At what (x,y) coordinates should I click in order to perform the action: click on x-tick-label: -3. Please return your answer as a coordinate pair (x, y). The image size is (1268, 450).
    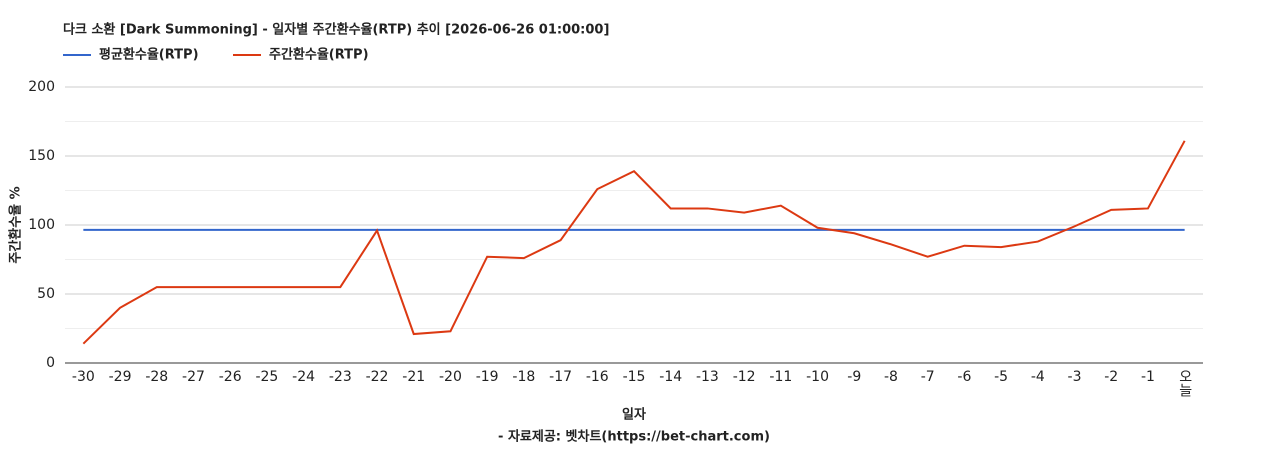
    Looking at the image, I should click on (1075, 377).